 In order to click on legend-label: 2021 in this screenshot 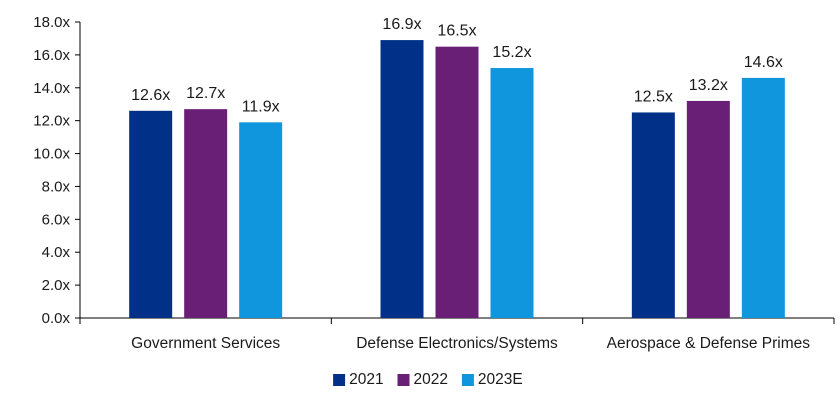, I will do `click(366, 379)`.